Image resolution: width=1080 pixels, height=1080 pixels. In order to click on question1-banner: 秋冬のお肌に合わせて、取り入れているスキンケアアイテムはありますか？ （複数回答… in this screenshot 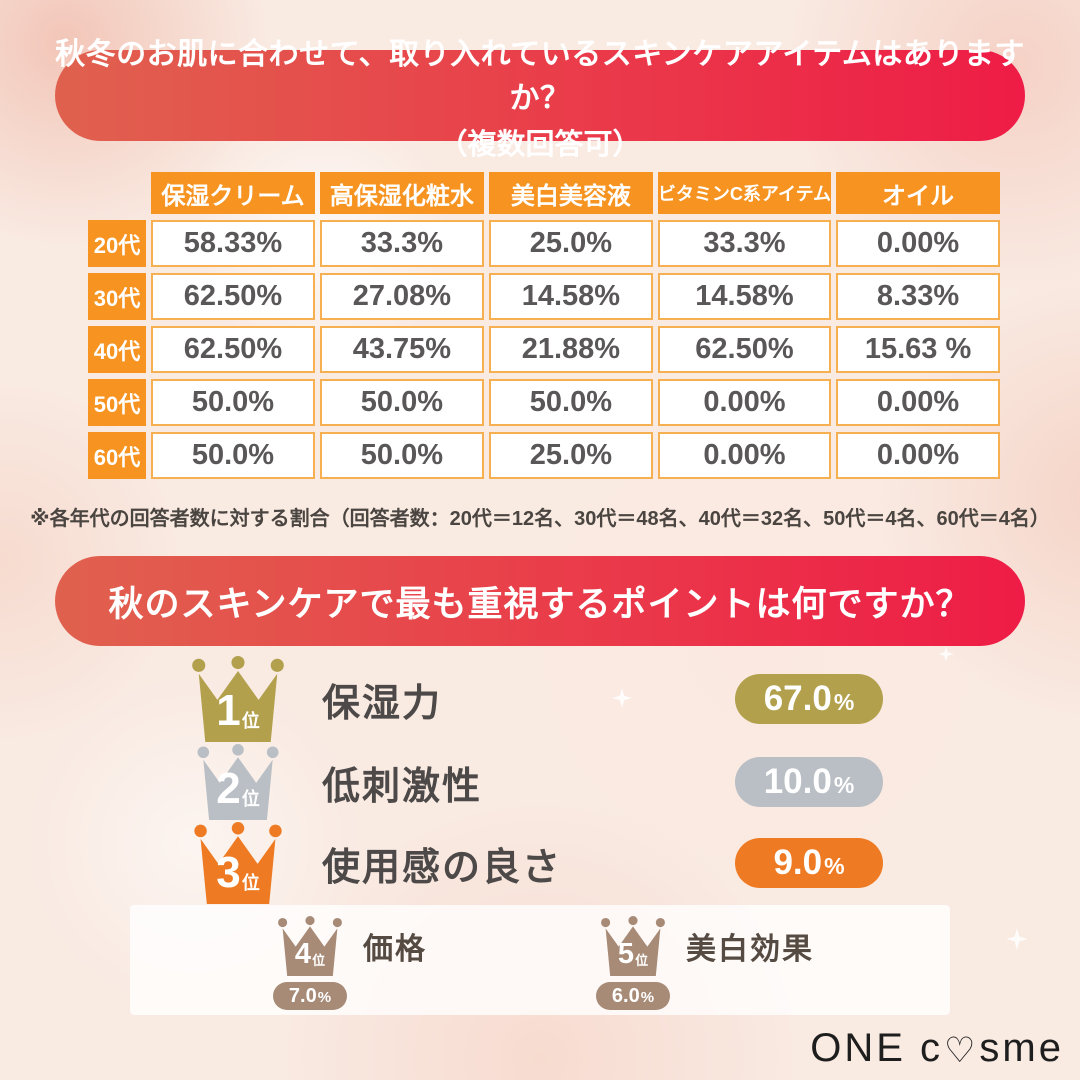, I will do `click(540, 99)`.